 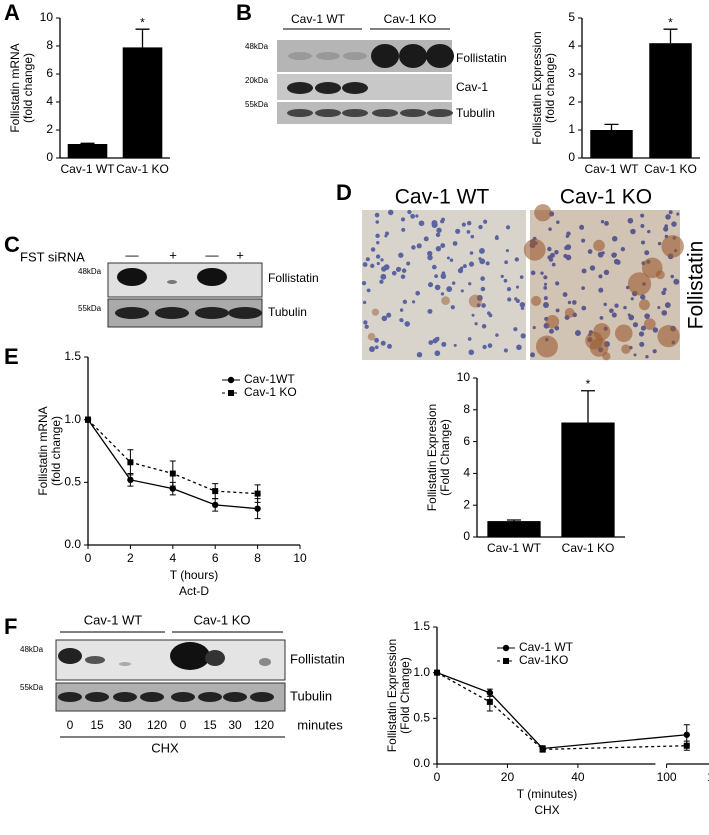 I want to click on series-line, so click(x=561, y=711).